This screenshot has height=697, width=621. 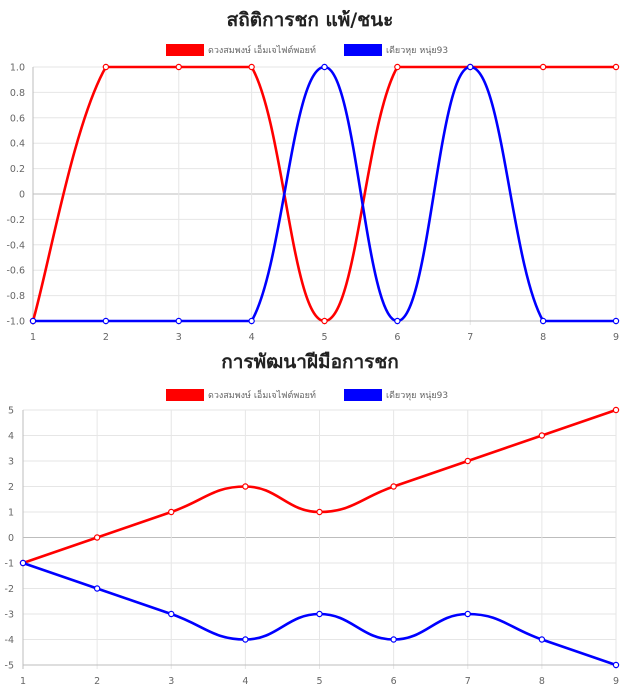 I want to click on y-axis-ticks: 5 4 3 2 1 0 -1 -2 -3 -4 -5, so click(x=9, y=539).